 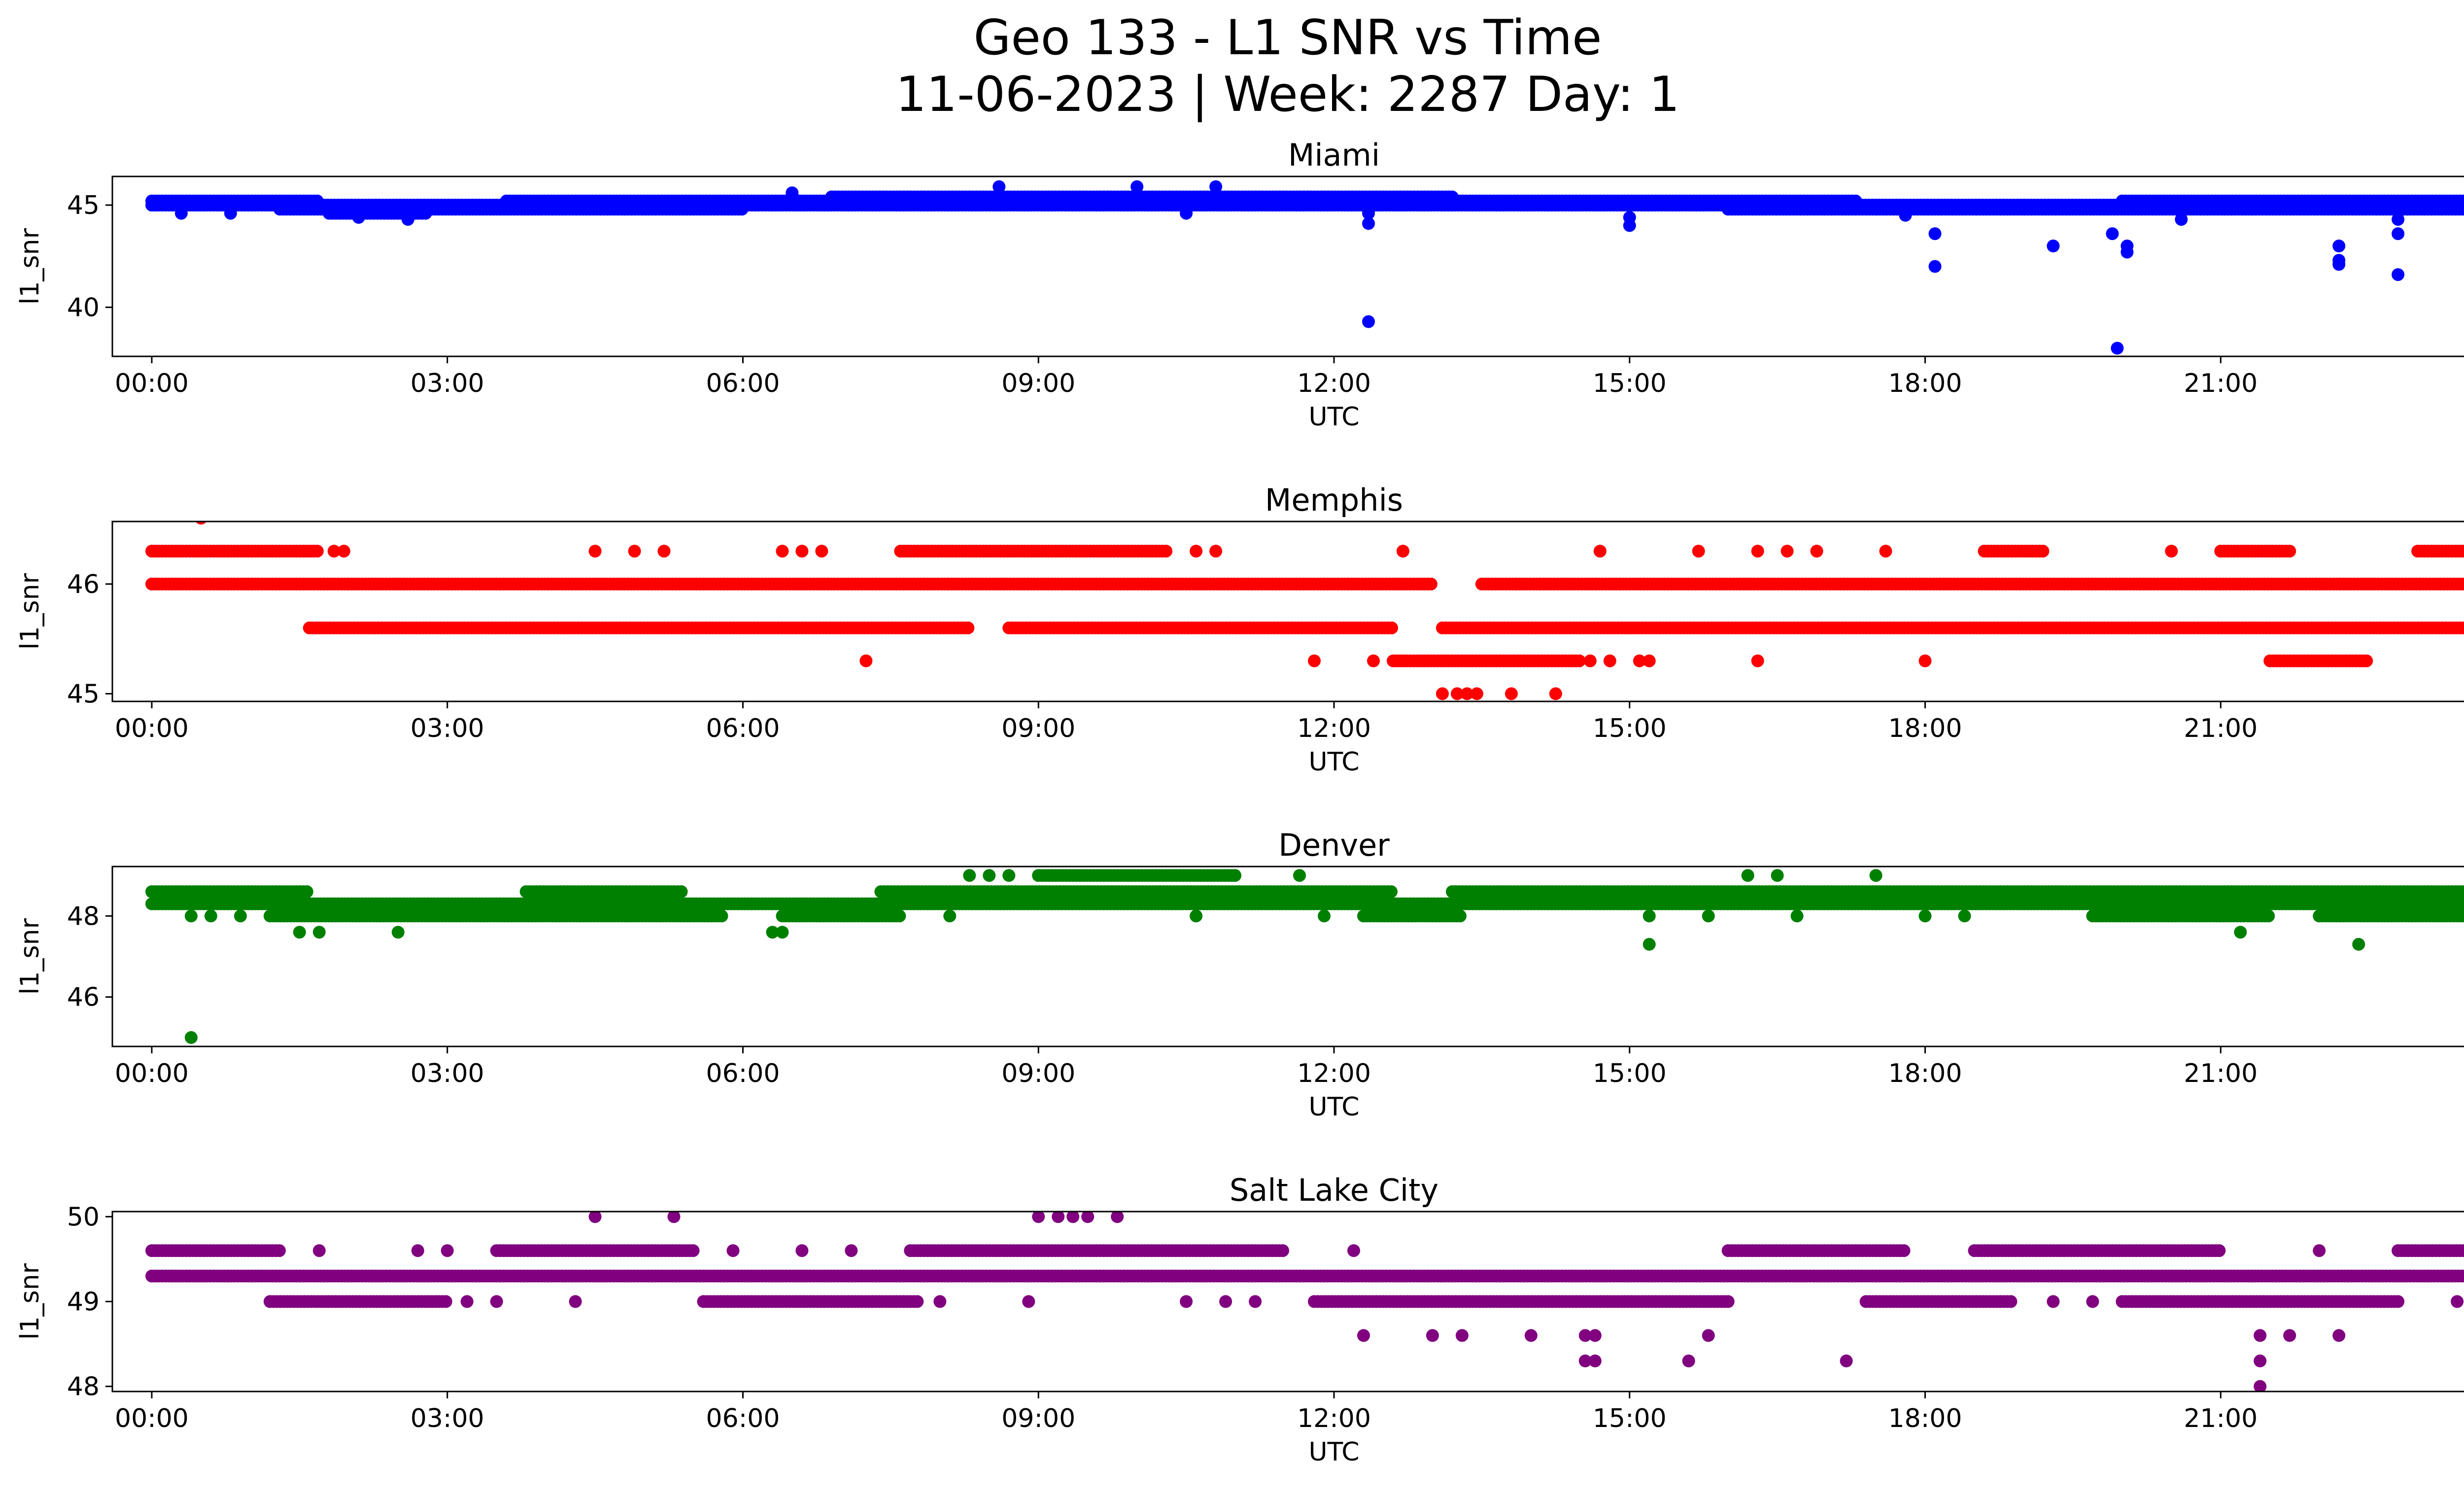 I want to click on y-tick-label: 46, so click(x=83, y=584).